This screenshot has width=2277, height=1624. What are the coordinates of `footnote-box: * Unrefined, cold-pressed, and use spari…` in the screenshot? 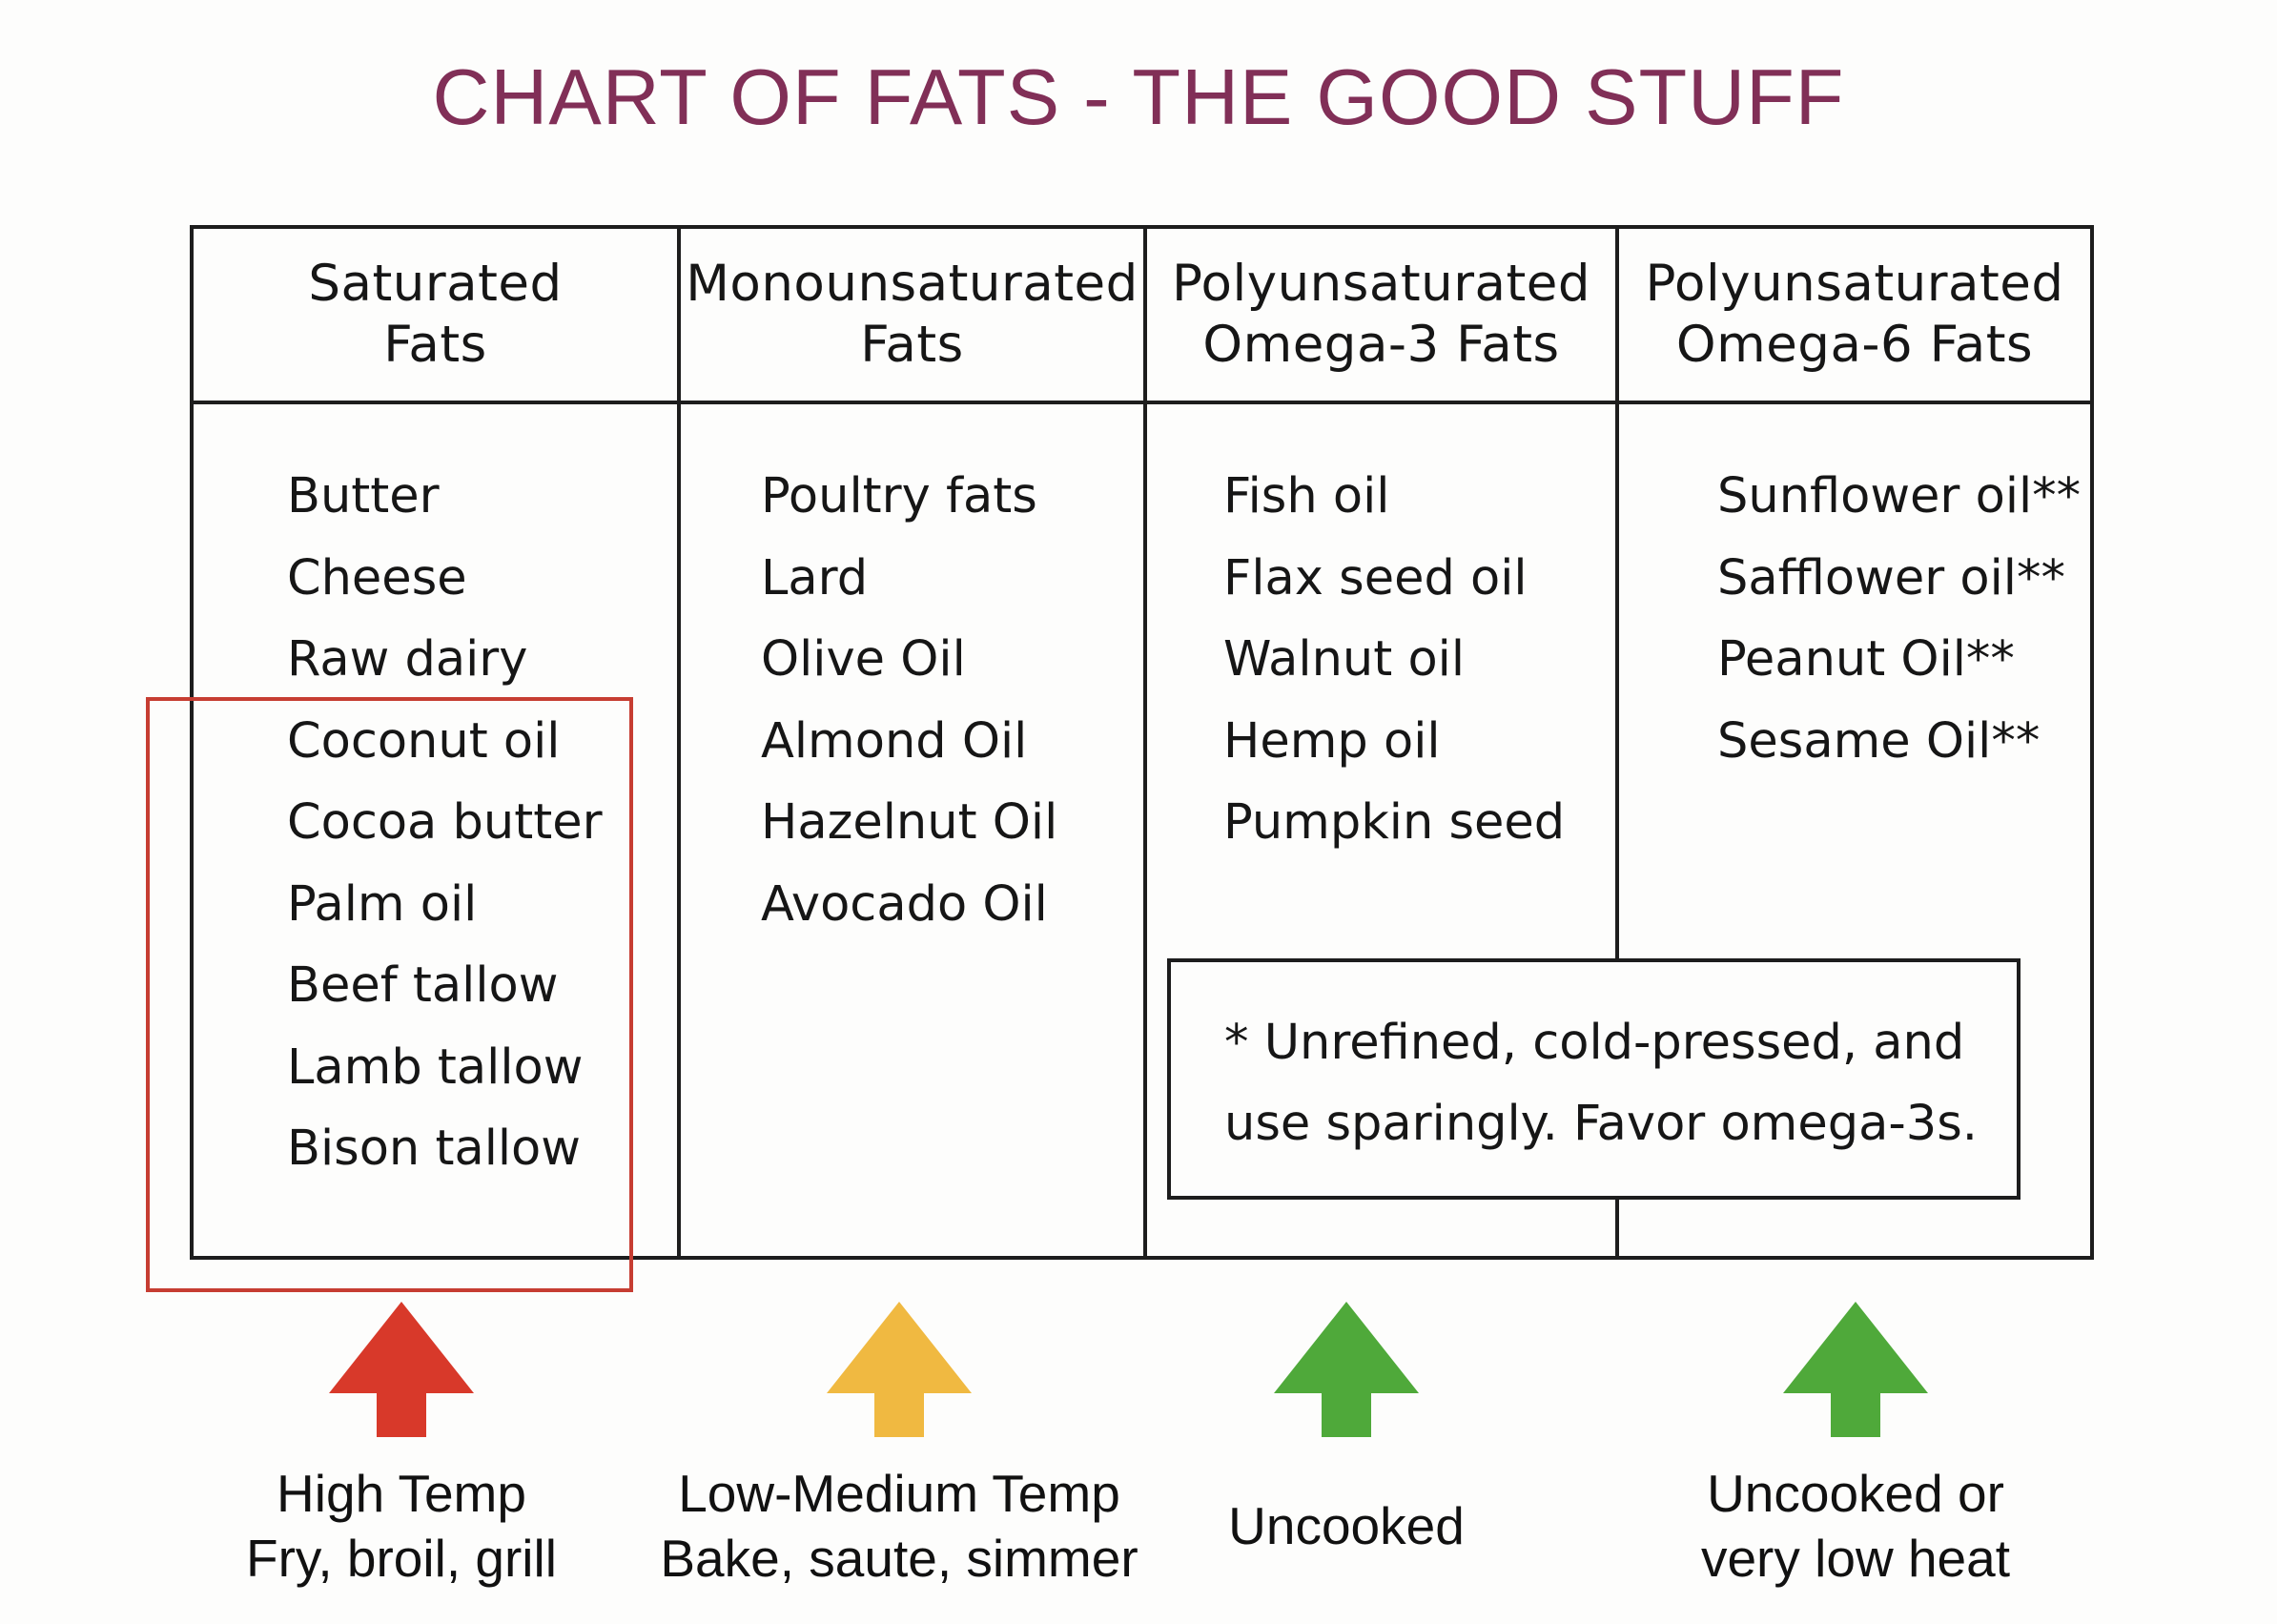 It's located at (1594, 1079).